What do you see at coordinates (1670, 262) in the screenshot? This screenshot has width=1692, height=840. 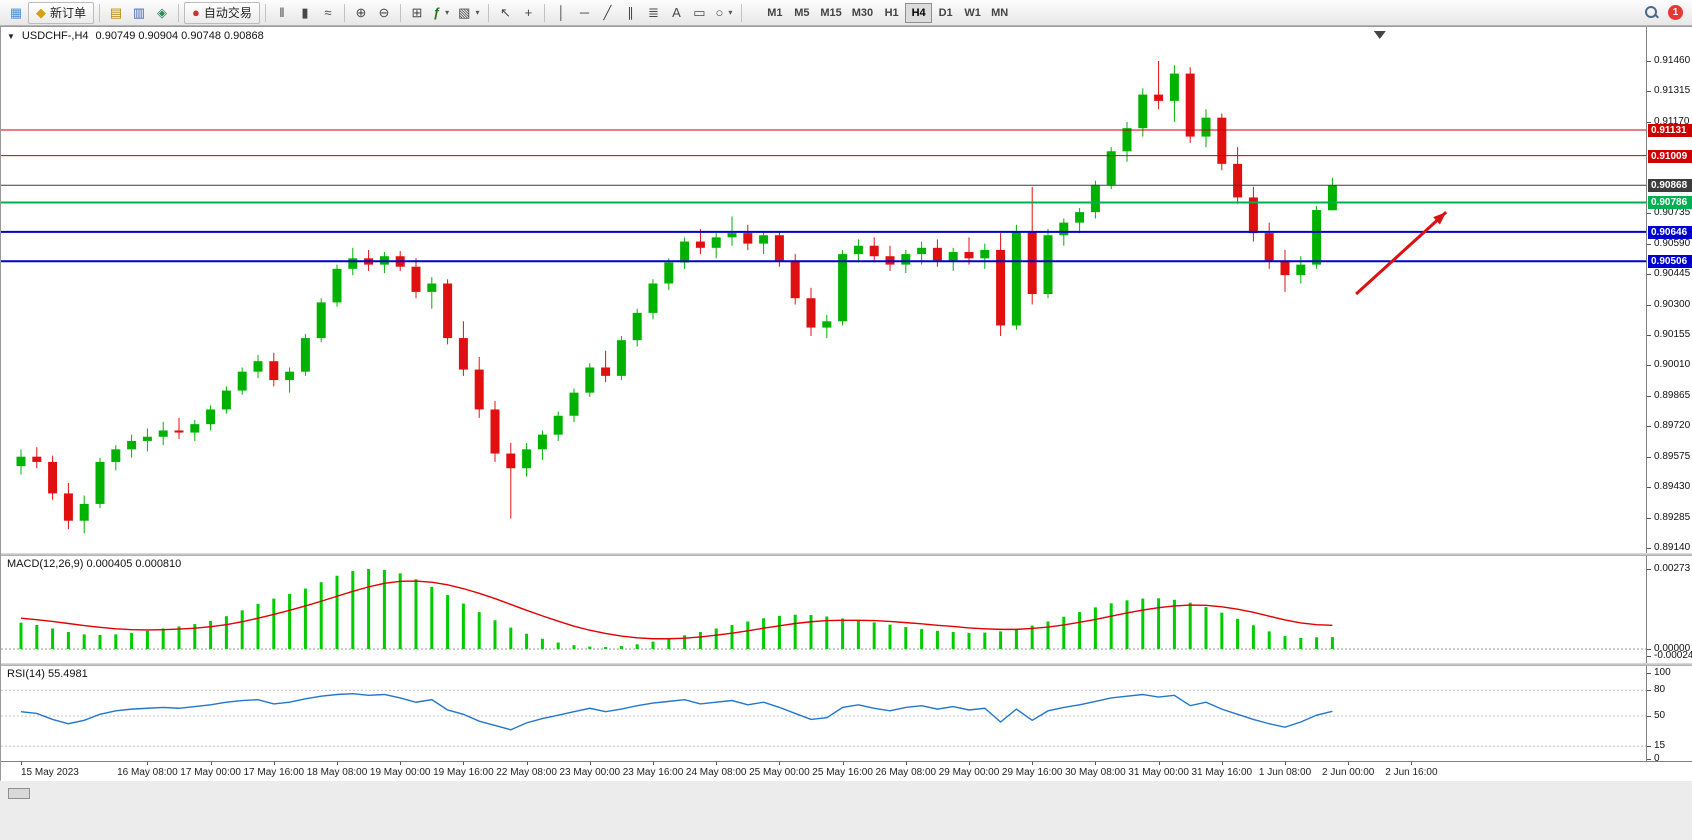 I see `price-level-badge: 0.90506` at bounding box center [1670, 262].